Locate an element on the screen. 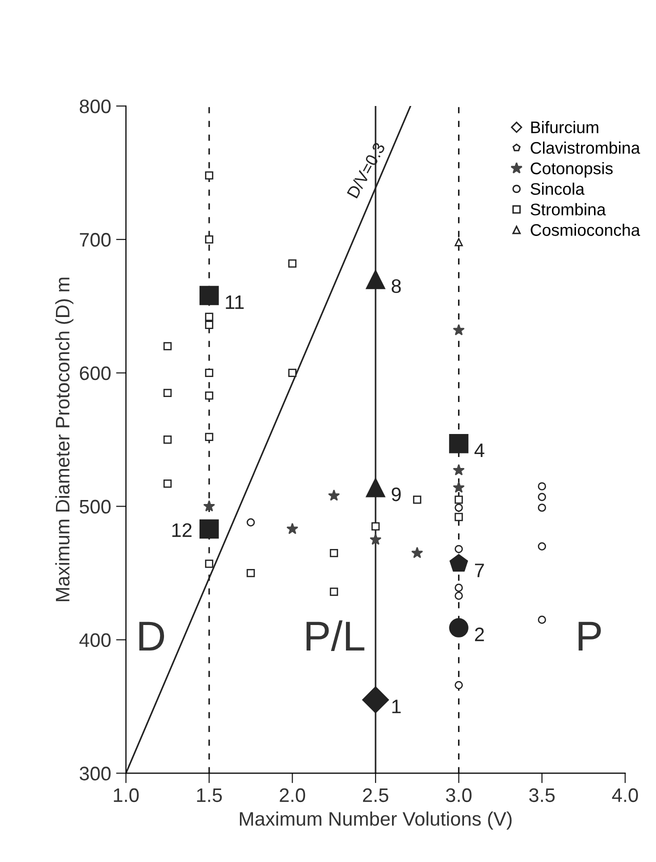 The width and height of the screenshot is (656, 862). y-tick-label: 700 is located at coordinates (95, 239).